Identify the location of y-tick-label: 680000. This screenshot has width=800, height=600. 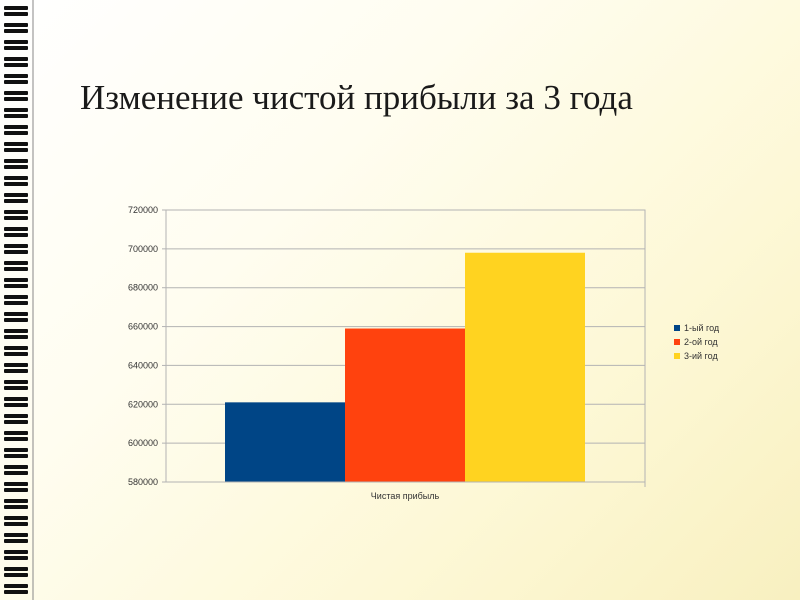
(143, 288).